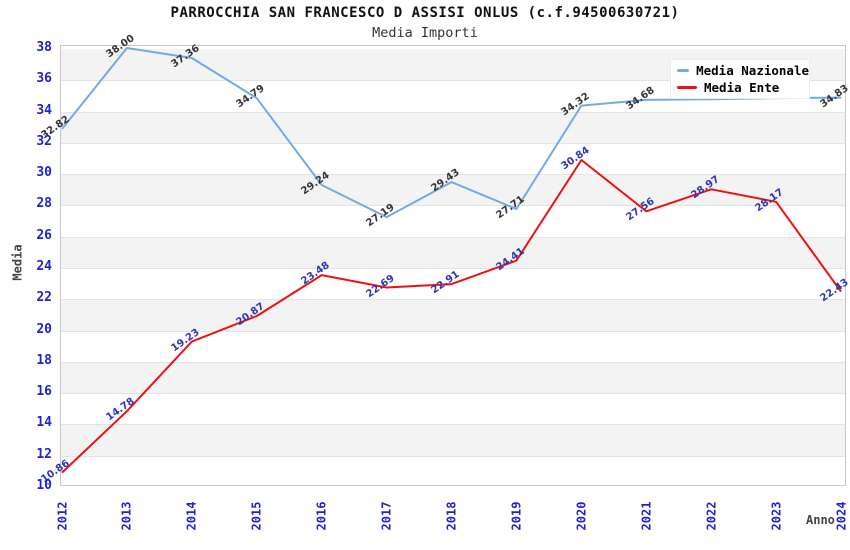 Image resolution: width=850 pixels, height=550 pixels. I want to click on x-tick-label: 2012, so click(62, 516).